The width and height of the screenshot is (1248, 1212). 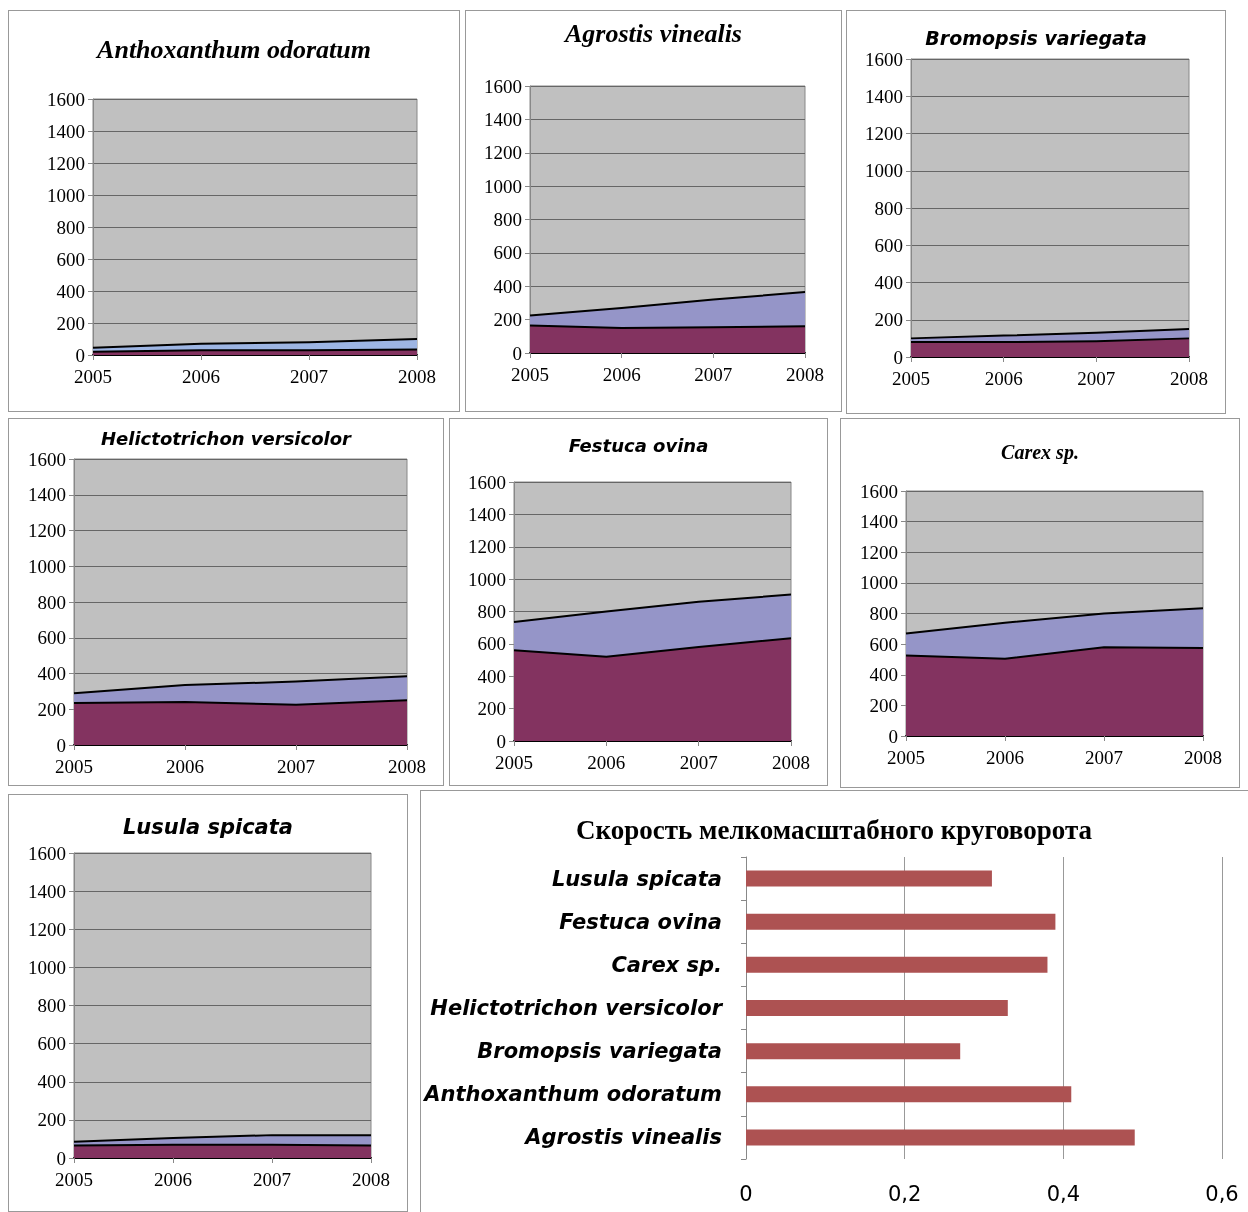 I want to click on chart-title: Anthoxanthum odoratum, so click(x=233, y=49).